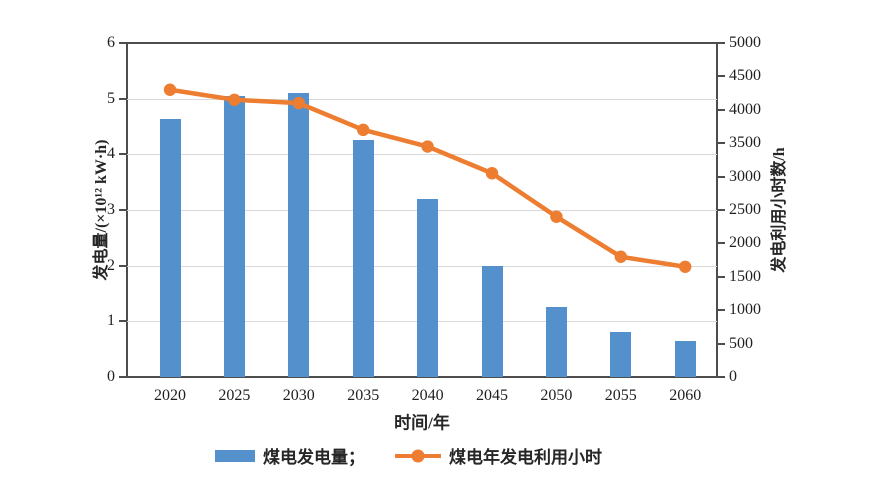  Describe the element at coordinates (685, 358) in the screenshot. I see `bar-2060` at that location.